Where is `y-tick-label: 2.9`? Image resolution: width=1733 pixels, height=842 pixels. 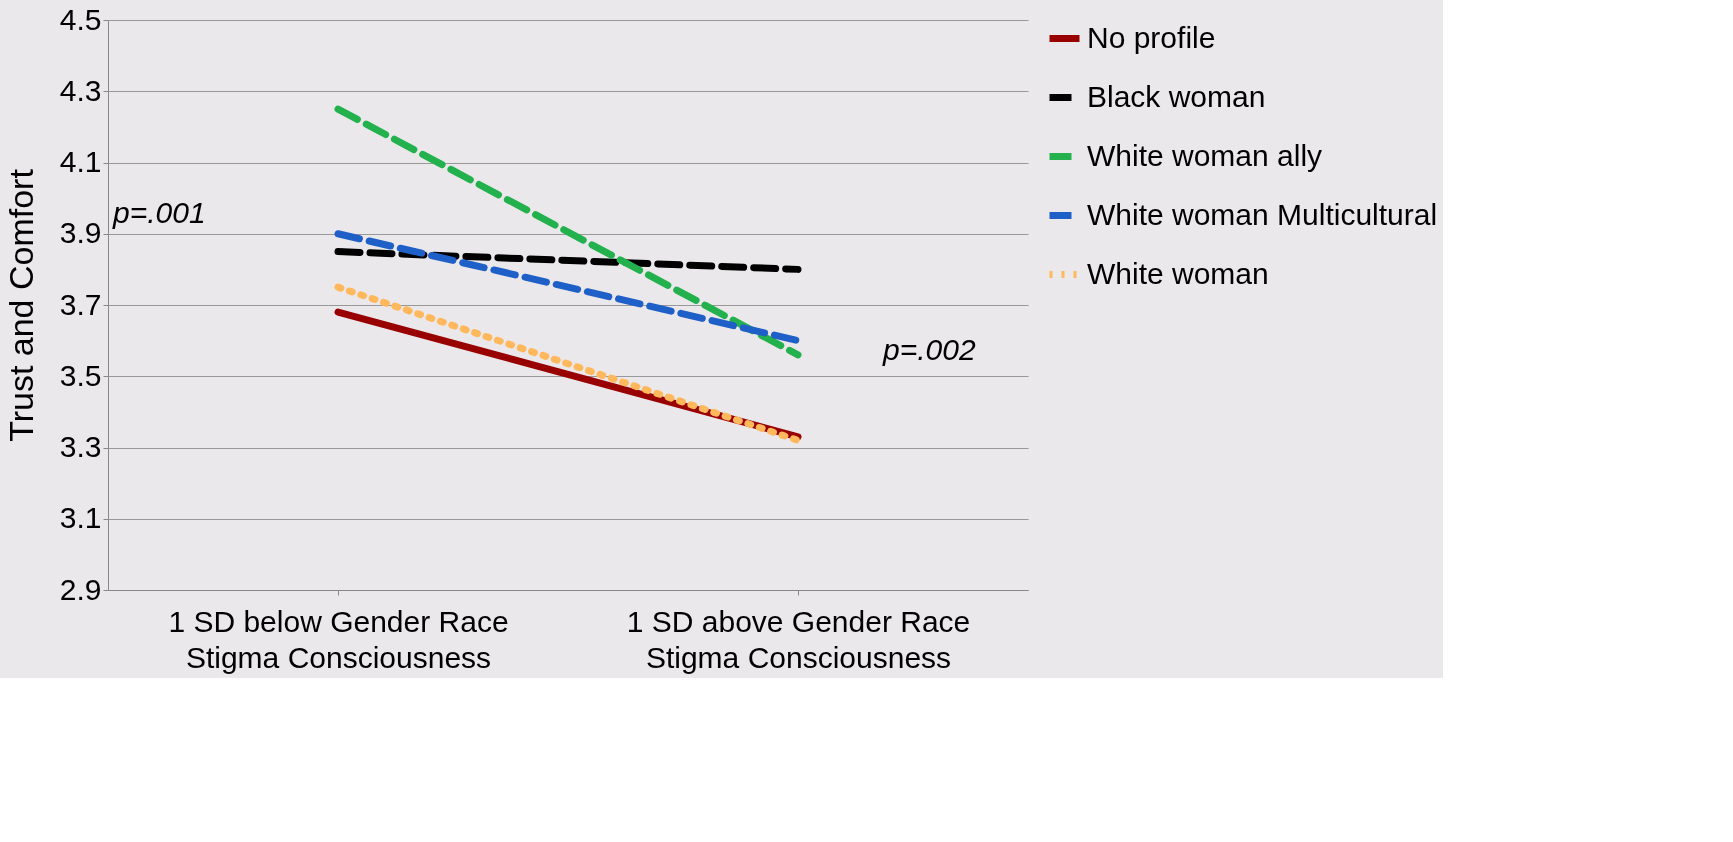 y-tick-label: 2.9 is located at coordinates (80, 589).